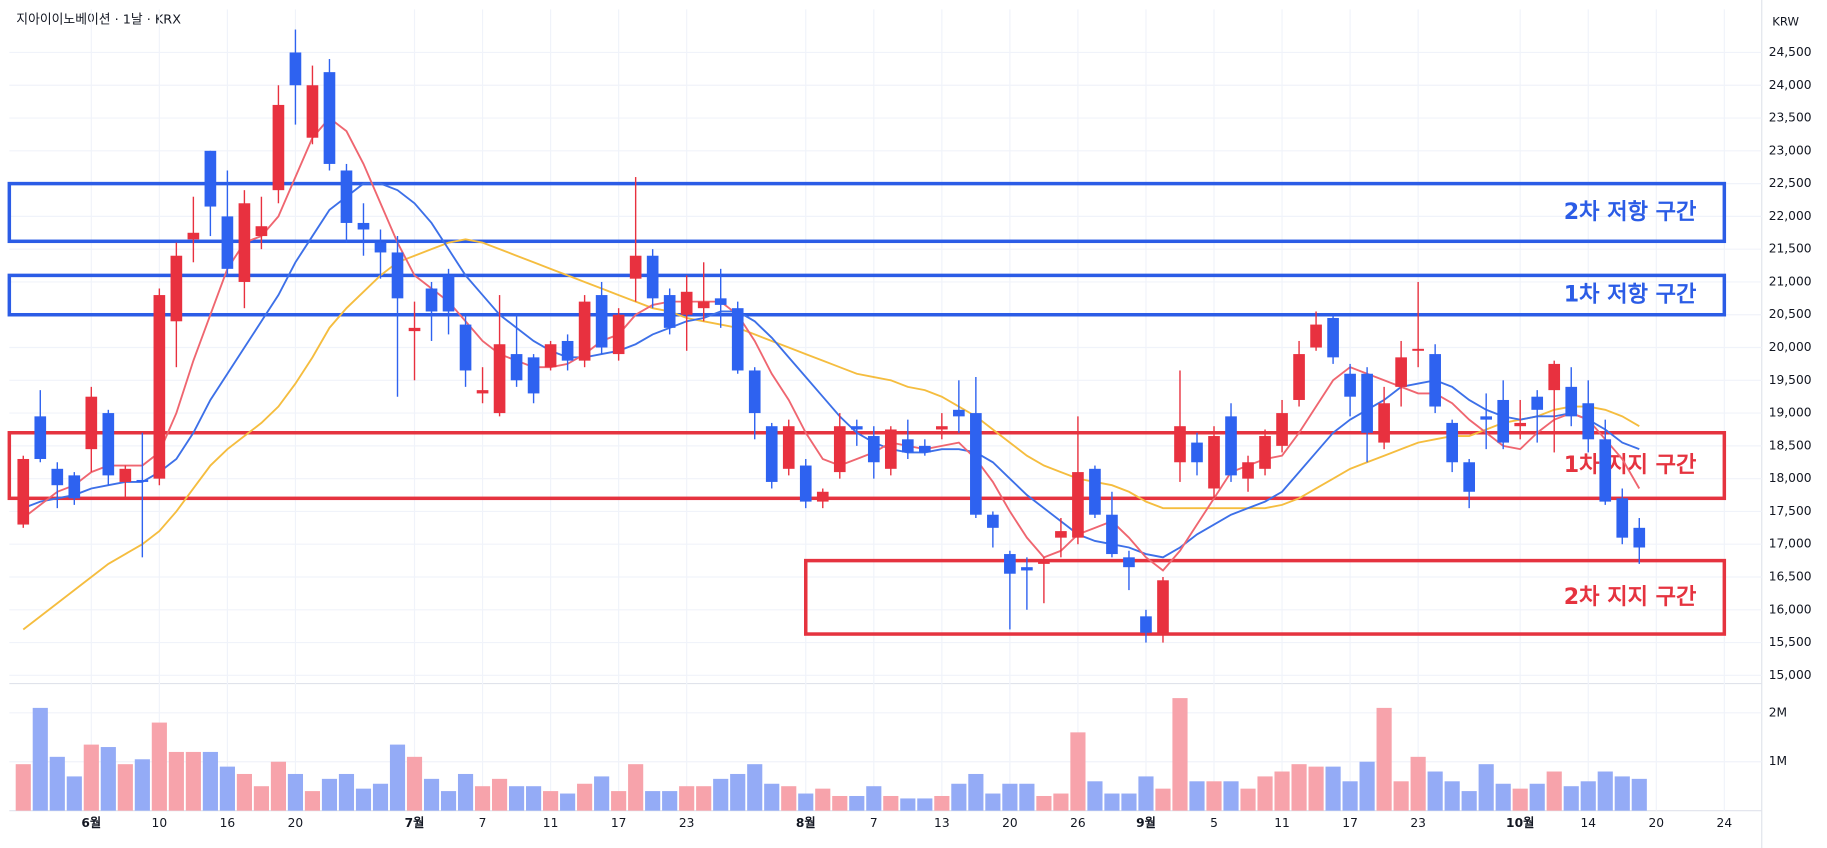  What do you see at coordinates (1790, 314) in the screenshot?
I see `y-tick-label: 20,500` at bounding box center [1790, 314].